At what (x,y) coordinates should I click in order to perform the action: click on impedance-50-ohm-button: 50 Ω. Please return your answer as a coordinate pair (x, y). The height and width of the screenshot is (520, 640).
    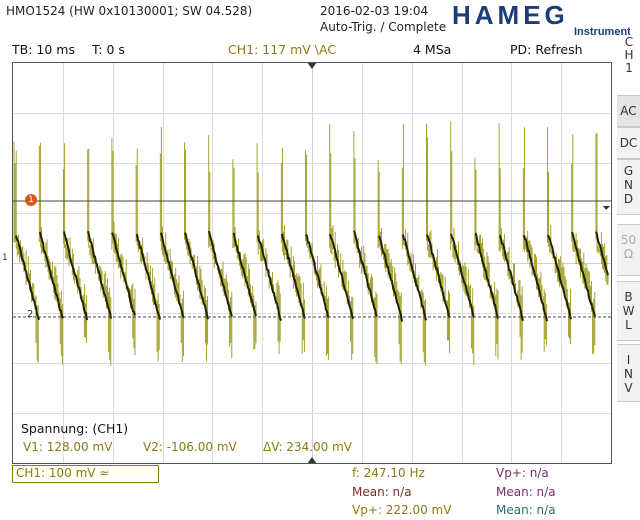
    Looking at the image, I should click on (628, 250).